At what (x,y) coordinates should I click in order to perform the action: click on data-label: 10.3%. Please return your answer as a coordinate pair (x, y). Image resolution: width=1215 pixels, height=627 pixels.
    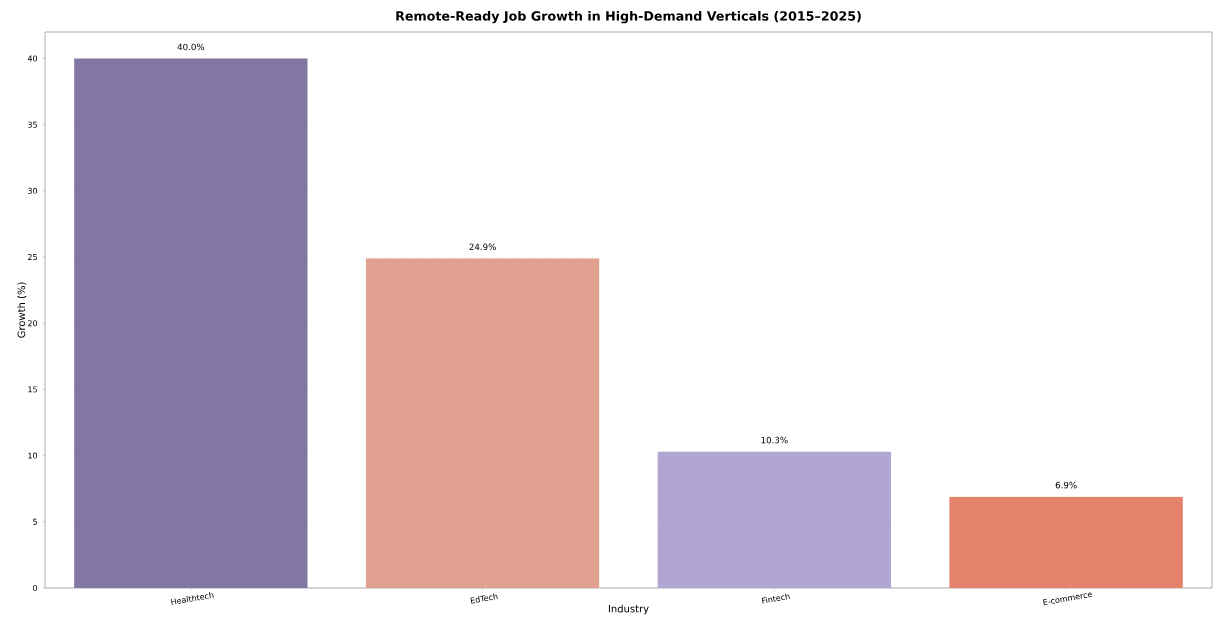
    Looking at the image, I should click on (774, 440).